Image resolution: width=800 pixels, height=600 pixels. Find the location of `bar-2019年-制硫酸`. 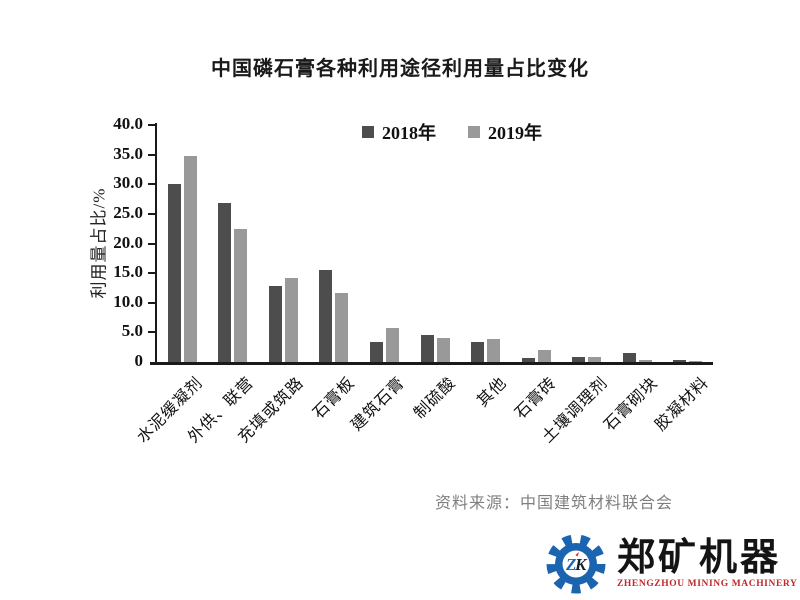

bar-2019年-制硫酸 is located at coordinates (443, 349).